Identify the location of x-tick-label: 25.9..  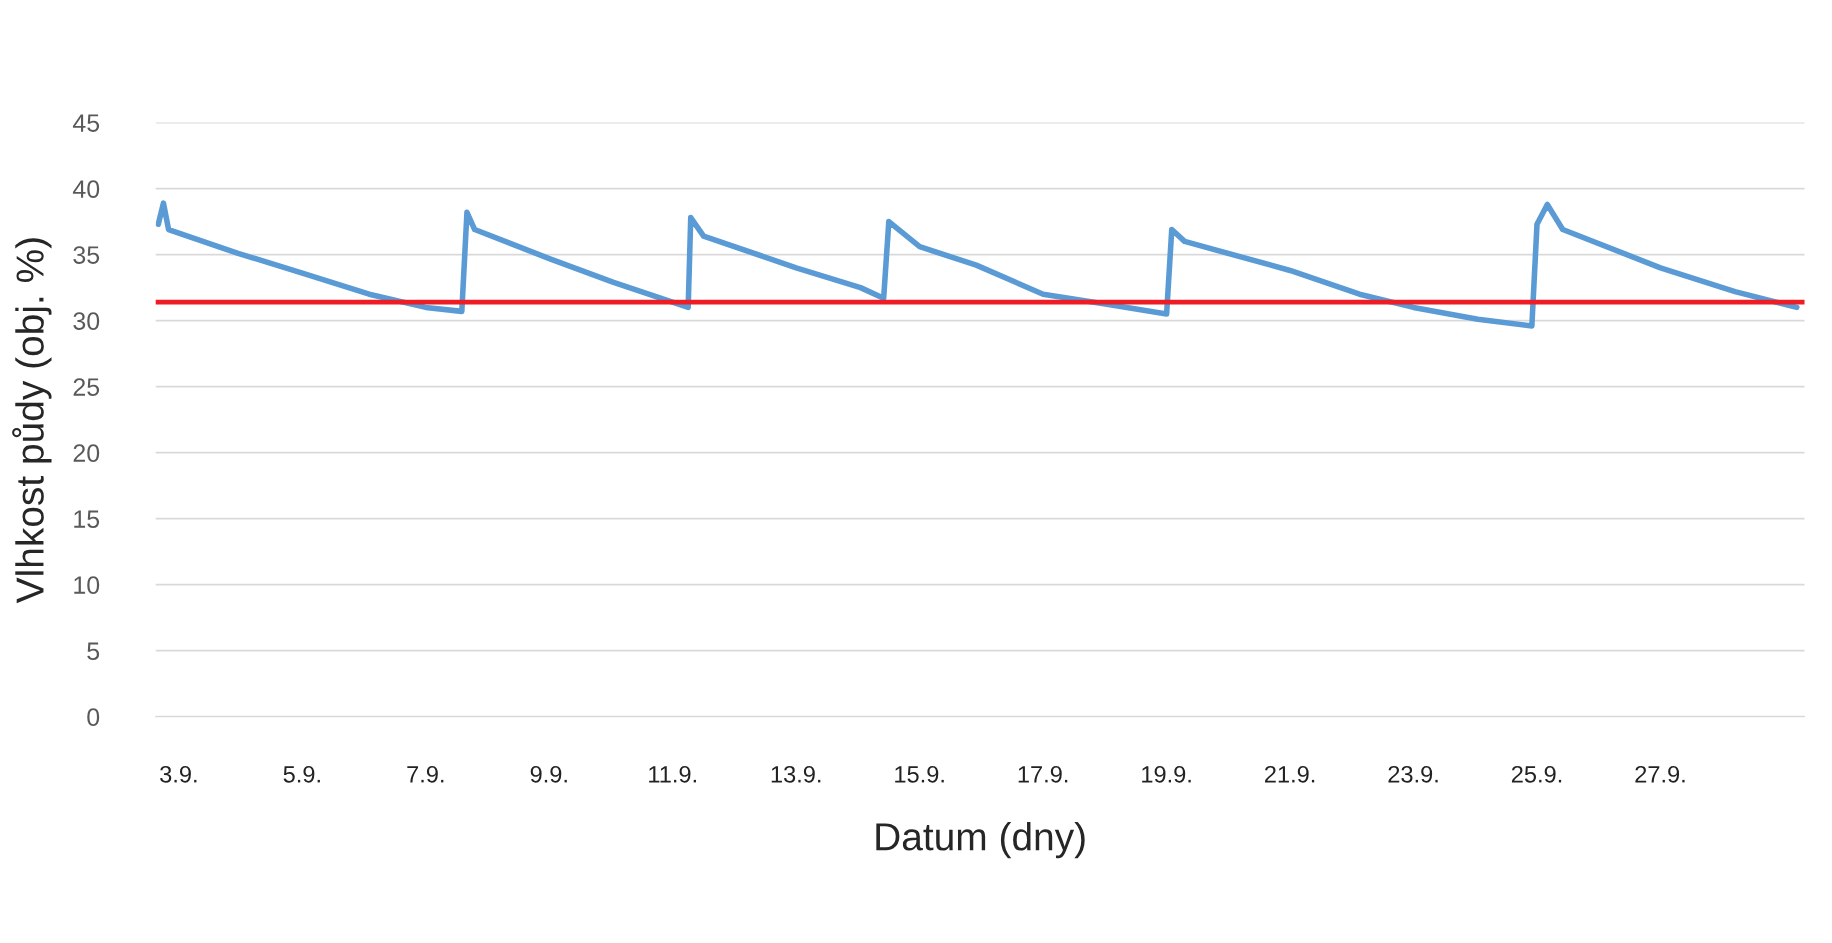
(1536, 774).